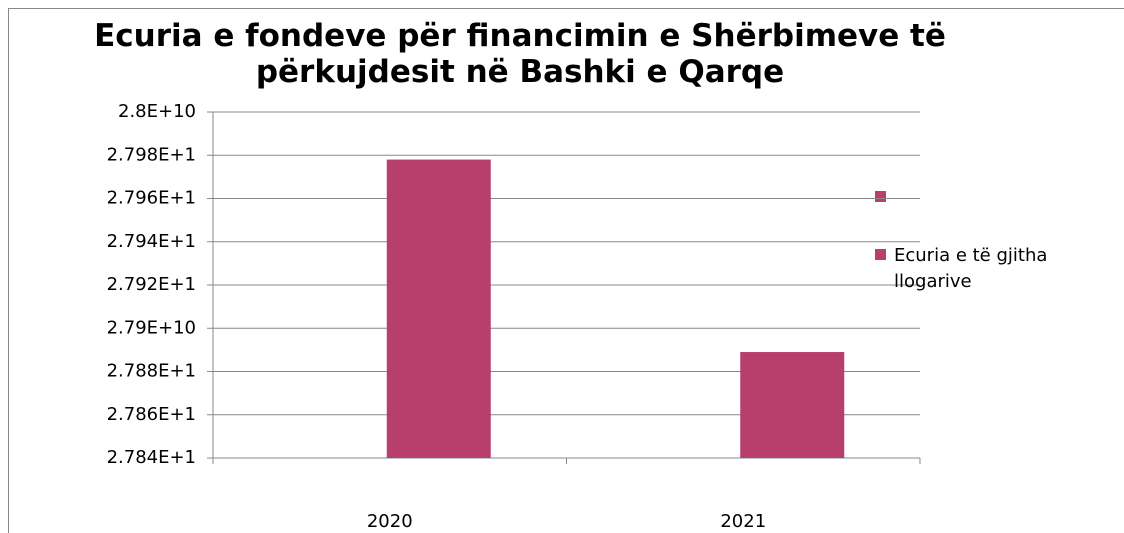 The image size is (1124, 533). What do you see at coordinates (151, 371) in the screenshot?
I see `y-tick-label: 2.788E+1` at bounding box center [151, 371].